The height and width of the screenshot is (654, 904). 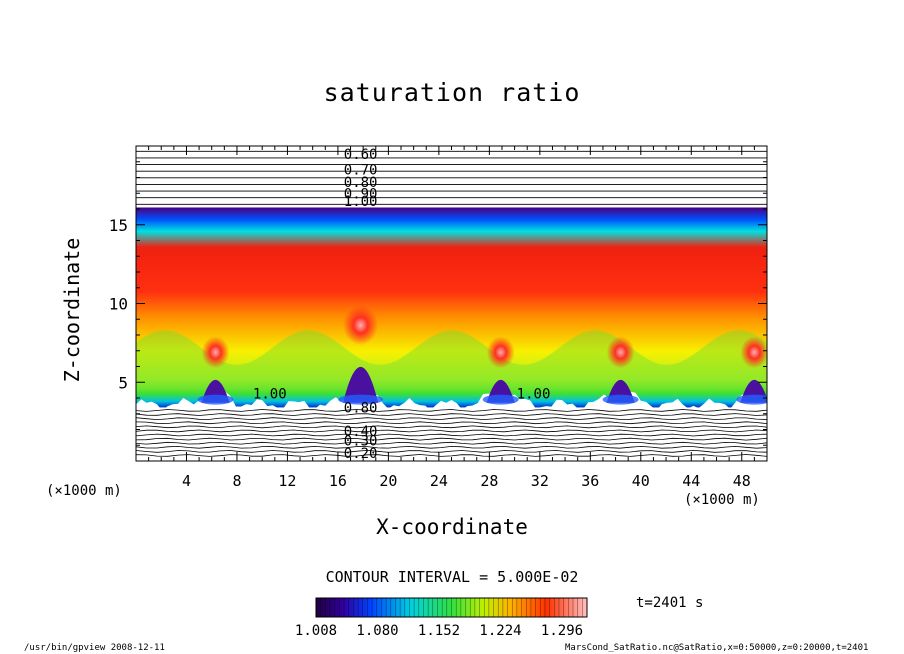 What do you see at coordinates (361, 432) in the screenshot?
I see `contour-label: 0.40` at bounding box center [361, 432].